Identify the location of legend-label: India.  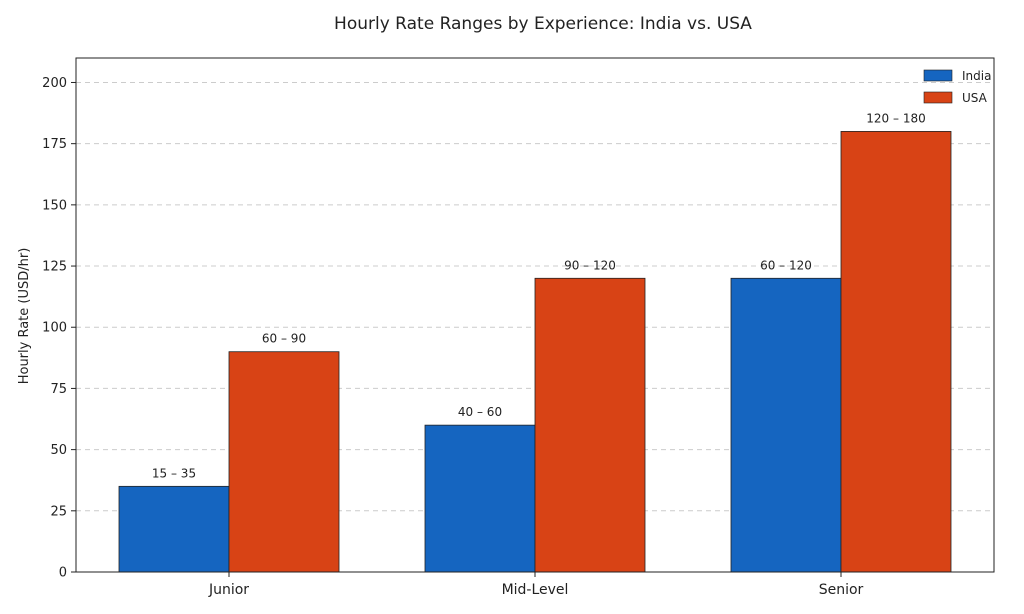
(976, 76).